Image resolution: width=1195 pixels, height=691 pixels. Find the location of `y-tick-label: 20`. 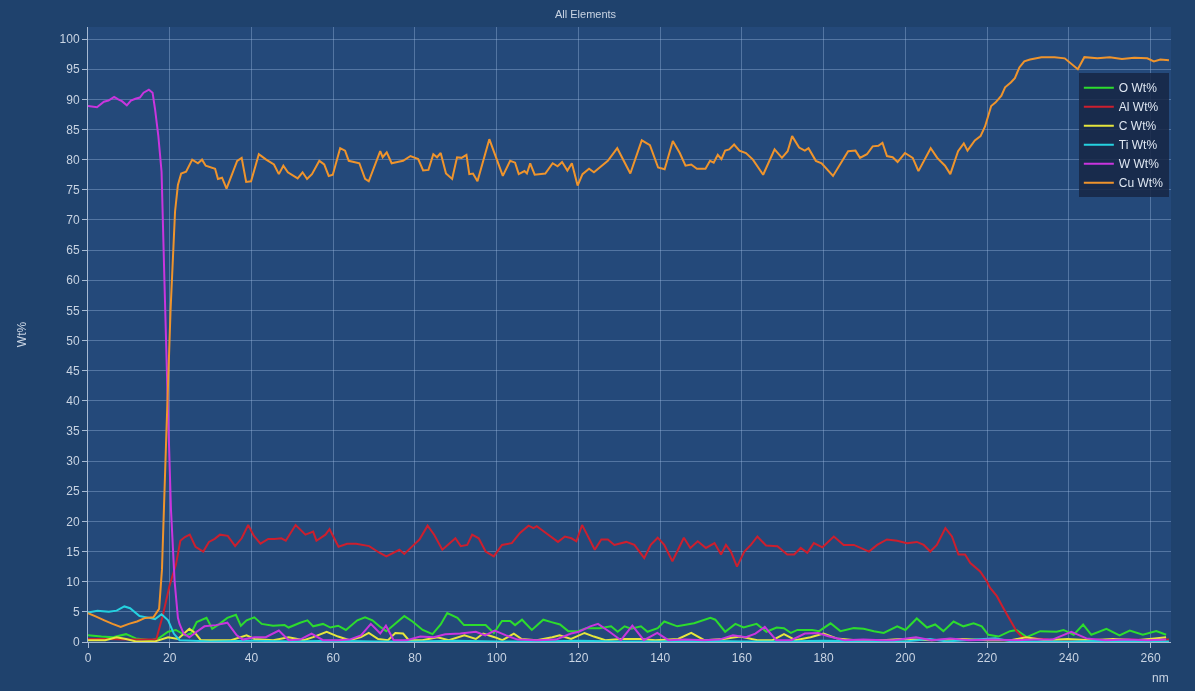

y-tick-label: 20 is located at coordinates (73, 521).